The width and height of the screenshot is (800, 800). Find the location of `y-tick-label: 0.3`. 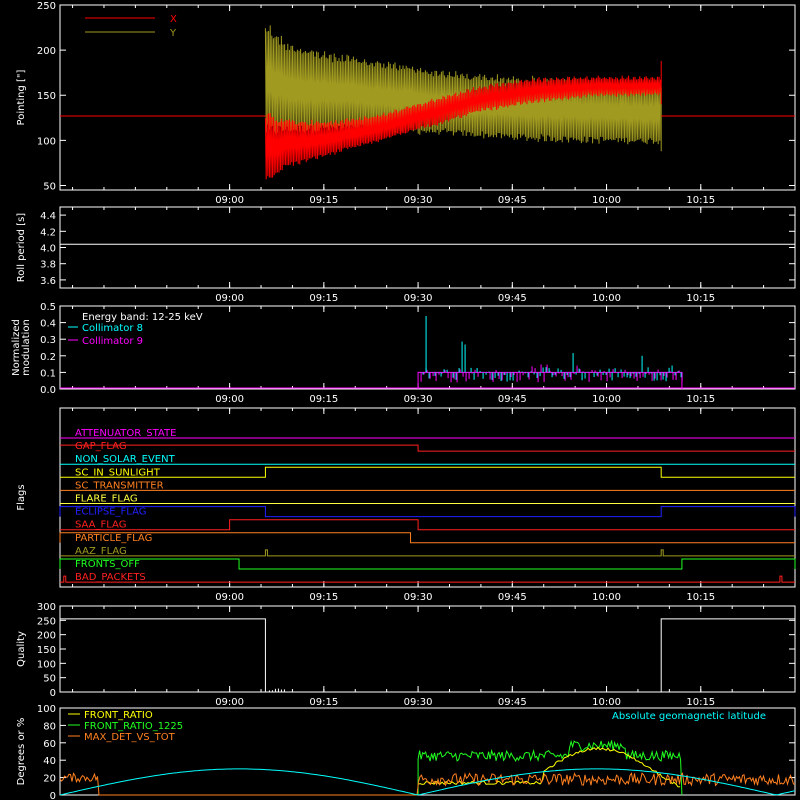

y-tick-label: 0.3 is located at coordinates (48, 340).